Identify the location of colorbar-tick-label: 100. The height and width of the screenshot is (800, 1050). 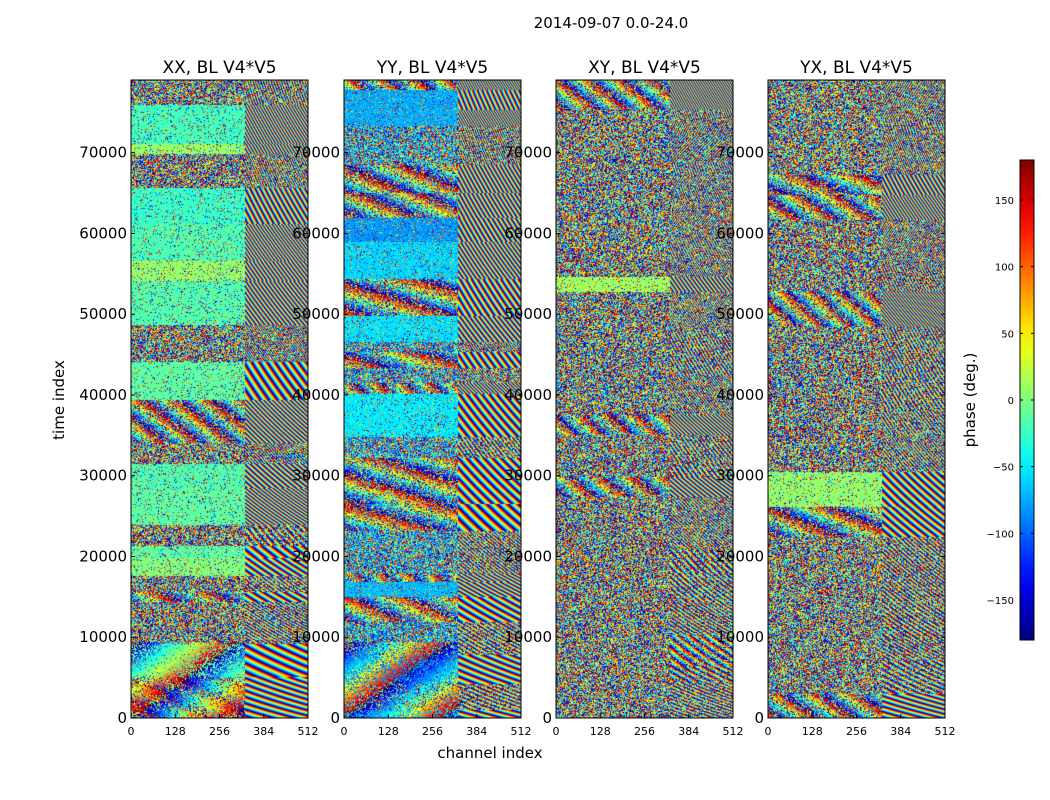
(1004, 268).